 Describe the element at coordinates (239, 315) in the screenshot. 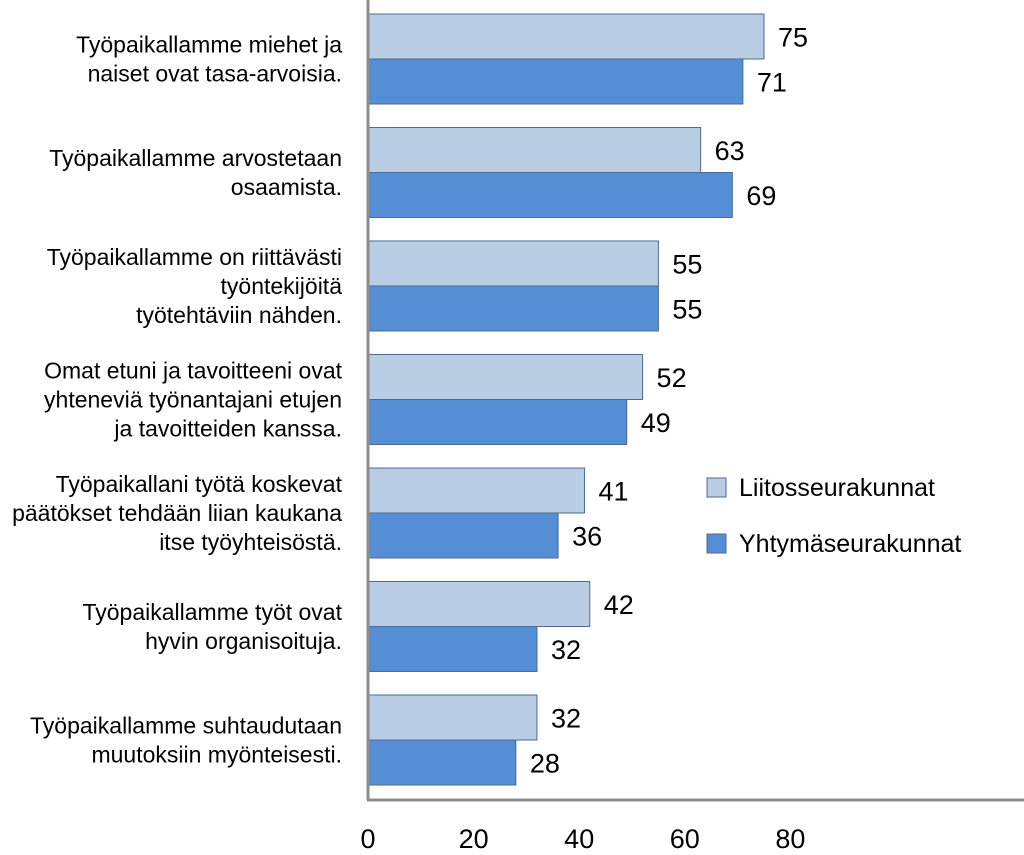

I see `category-label: työtehtäviin nähden.` at that location.